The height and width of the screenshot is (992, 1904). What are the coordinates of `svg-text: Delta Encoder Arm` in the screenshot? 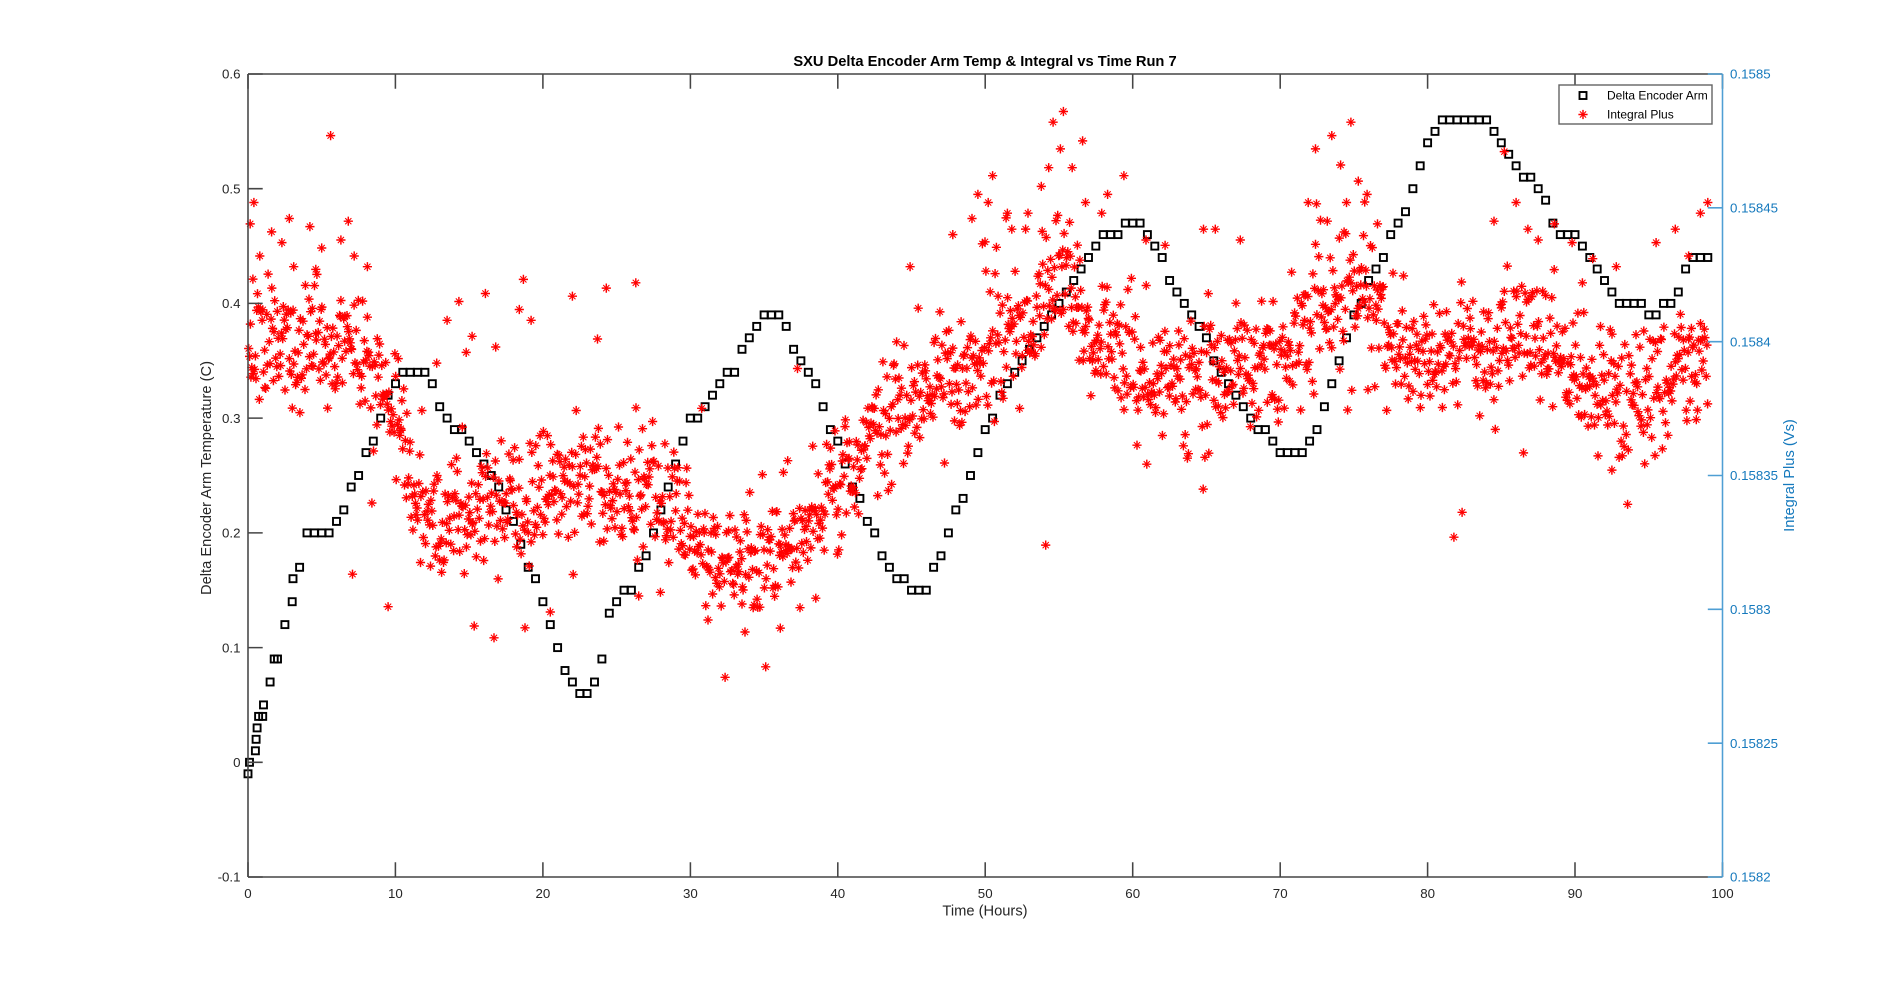 It's located at (1657, 96).